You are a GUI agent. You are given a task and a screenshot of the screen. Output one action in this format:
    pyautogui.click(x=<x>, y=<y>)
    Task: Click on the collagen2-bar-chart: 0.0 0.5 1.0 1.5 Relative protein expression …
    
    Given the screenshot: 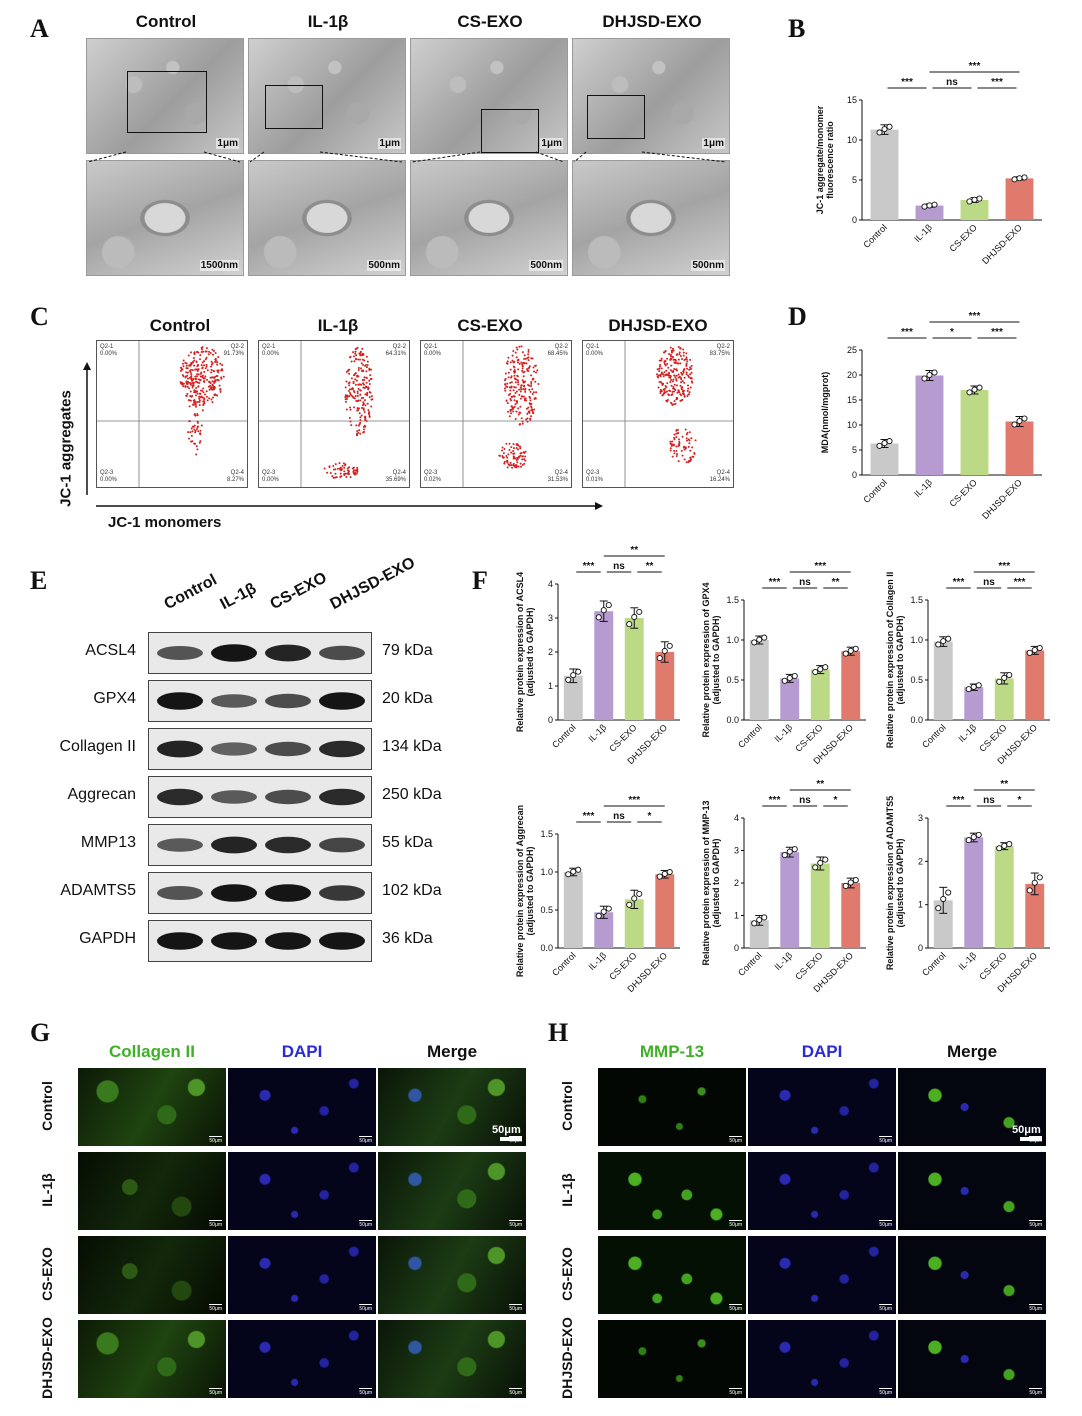 What is the action you would take?
    pyautogui.click(x=967, y=663)
    